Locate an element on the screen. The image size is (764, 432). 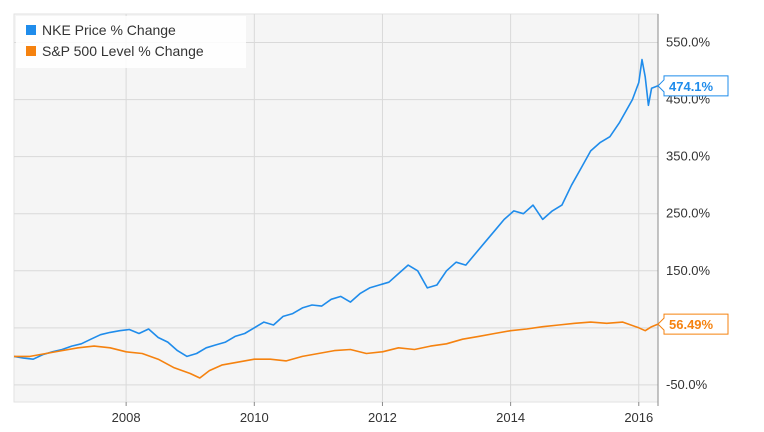
y-tick-label: 350.0% is located at coordinates (688, 156).